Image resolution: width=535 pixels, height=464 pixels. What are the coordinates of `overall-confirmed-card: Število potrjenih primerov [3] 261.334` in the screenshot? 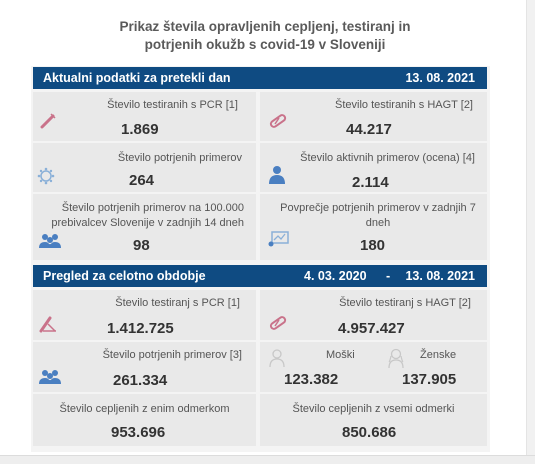 It's located at (144, 367).